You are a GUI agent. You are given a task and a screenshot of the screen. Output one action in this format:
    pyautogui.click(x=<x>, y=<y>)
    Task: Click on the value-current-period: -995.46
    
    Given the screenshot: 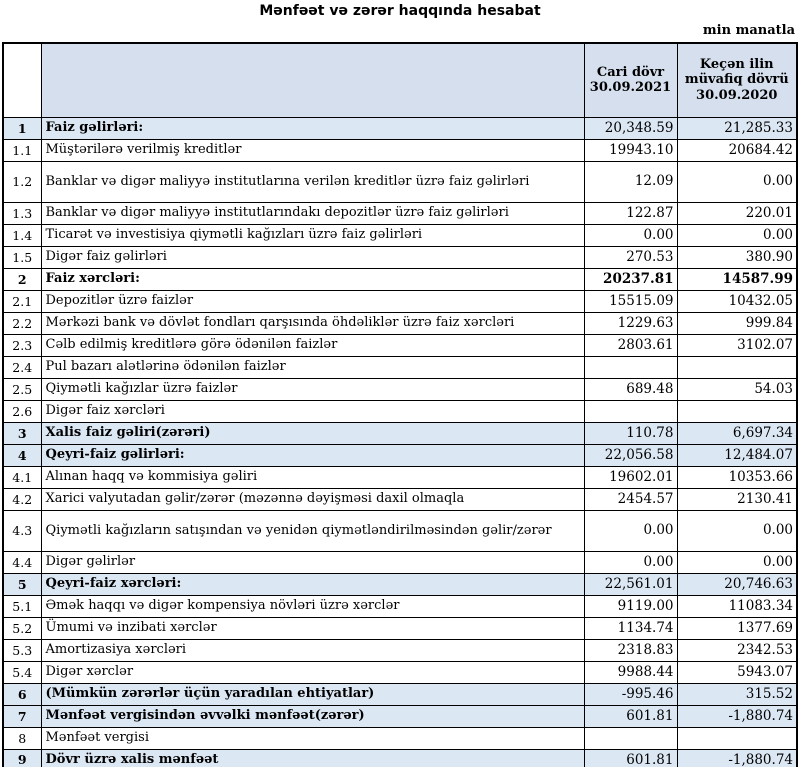 What is the action you would take?
    pyautogui.click(x=630, y=694)
    